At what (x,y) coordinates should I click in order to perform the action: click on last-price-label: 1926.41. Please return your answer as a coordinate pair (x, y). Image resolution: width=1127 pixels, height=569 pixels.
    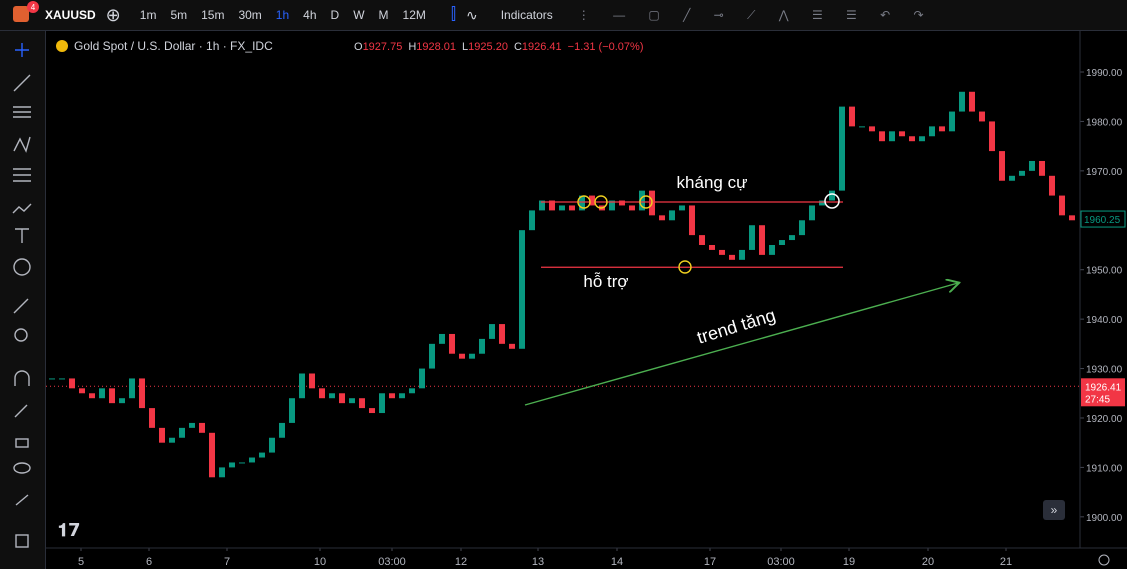
    Looking at the image, I should click on (1103, 387).